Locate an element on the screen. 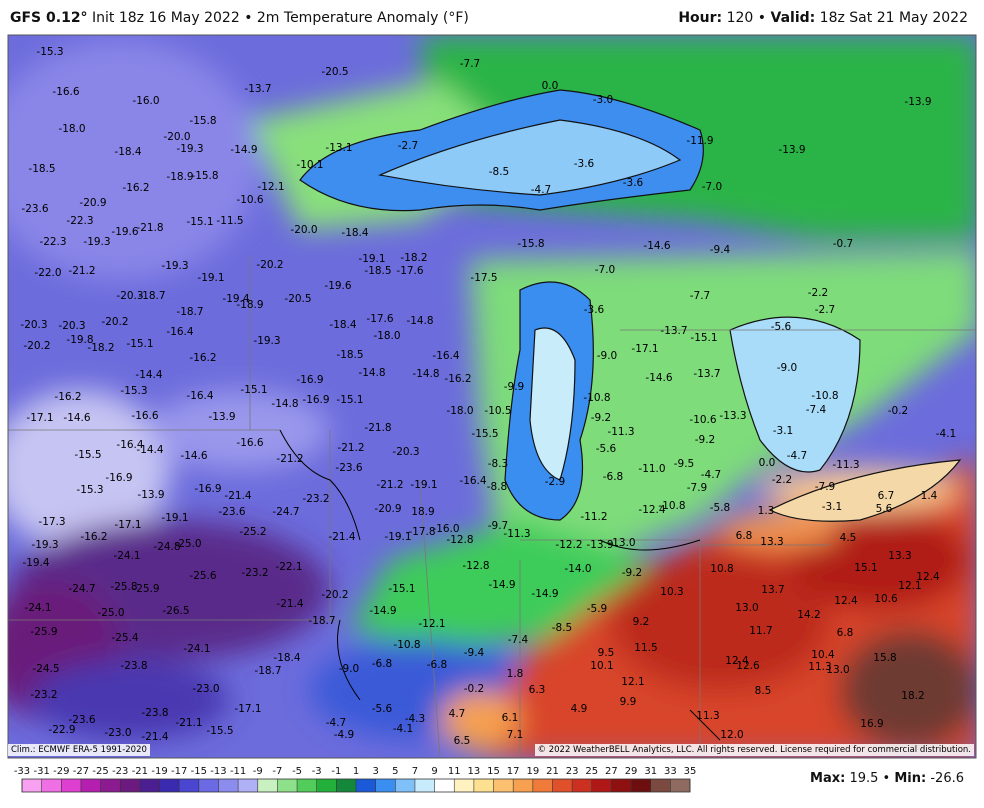 This screenshot has width=984, height=808. map-value-label: -13.9 is located at coordinates (221, 417).